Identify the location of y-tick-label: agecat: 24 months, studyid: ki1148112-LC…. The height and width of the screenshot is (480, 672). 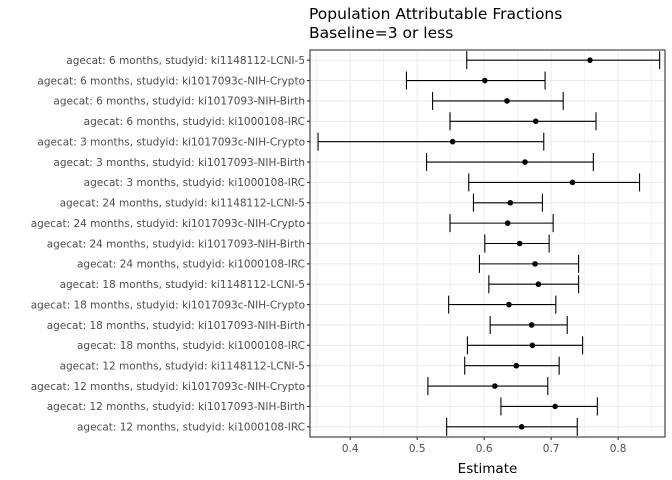
(182, 204).